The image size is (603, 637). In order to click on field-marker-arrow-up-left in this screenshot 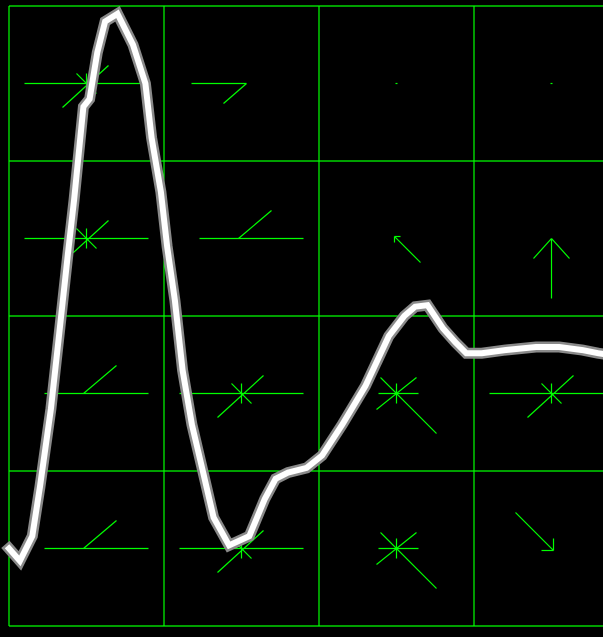, I will do `click(408, 250)`.